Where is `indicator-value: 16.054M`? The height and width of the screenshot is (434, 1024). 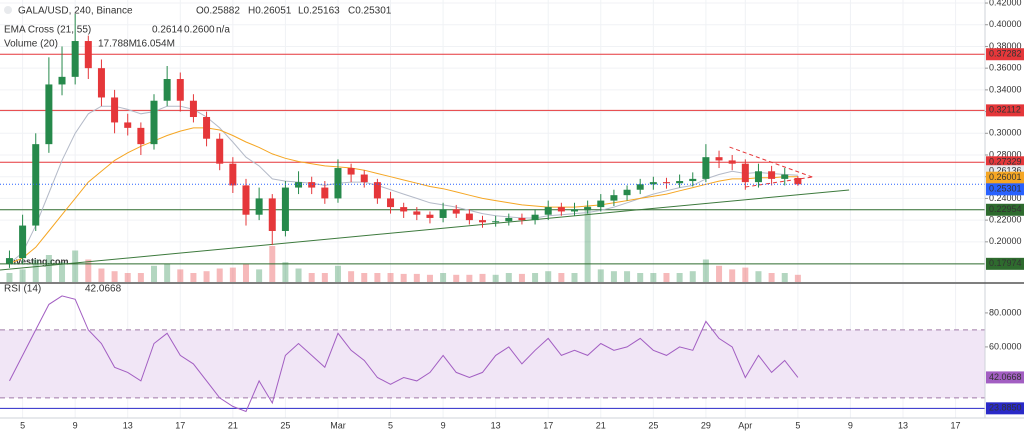
indicator-value: 16.054M is located at coordinates (155, 44).